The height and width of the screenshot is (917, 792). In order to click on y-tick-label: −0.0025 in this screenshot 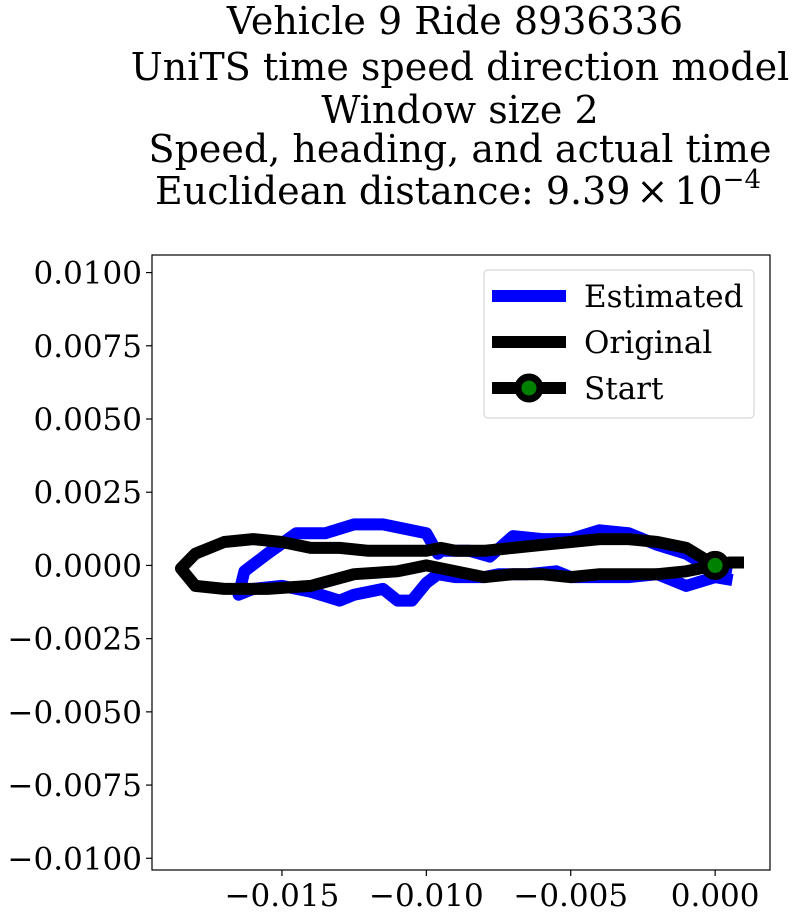, I will do `click(75, 640)`.